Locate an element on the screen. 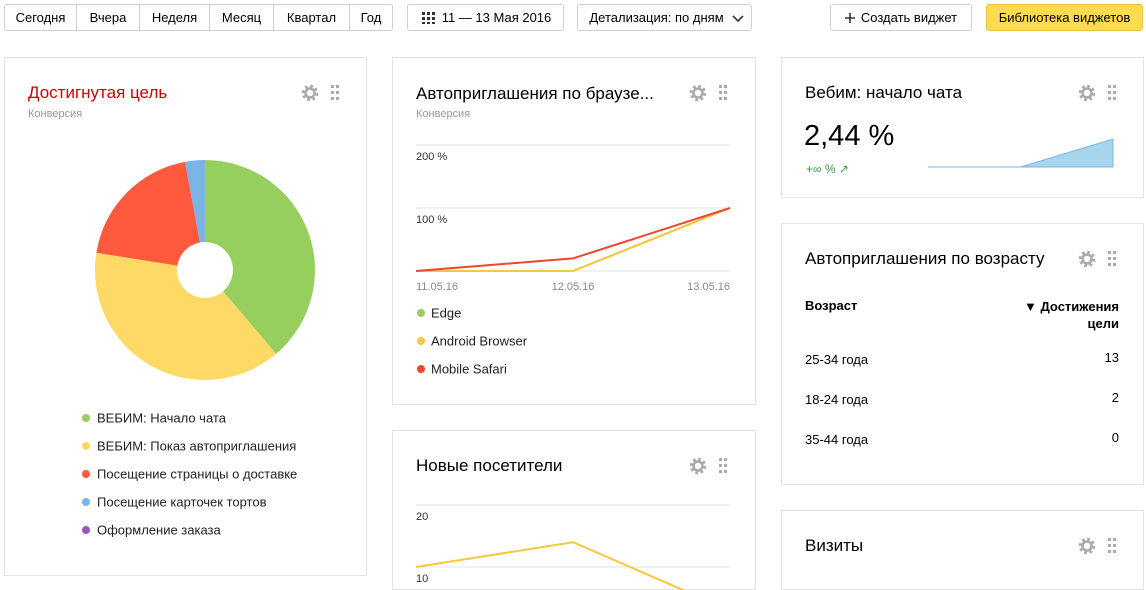  period-button: Сегодня is located at coordinates (40, 17).